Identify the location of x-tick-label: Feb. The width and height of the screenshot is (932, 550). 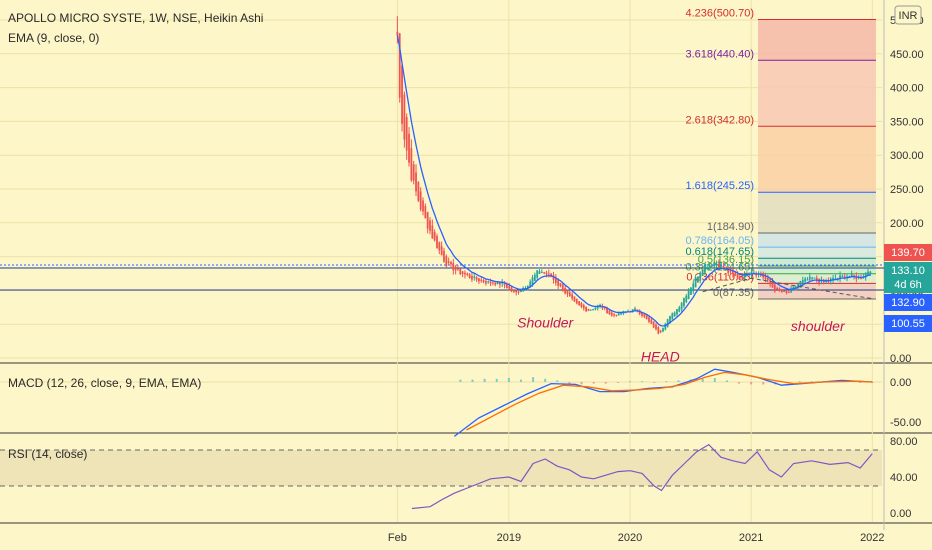
(397, 538).